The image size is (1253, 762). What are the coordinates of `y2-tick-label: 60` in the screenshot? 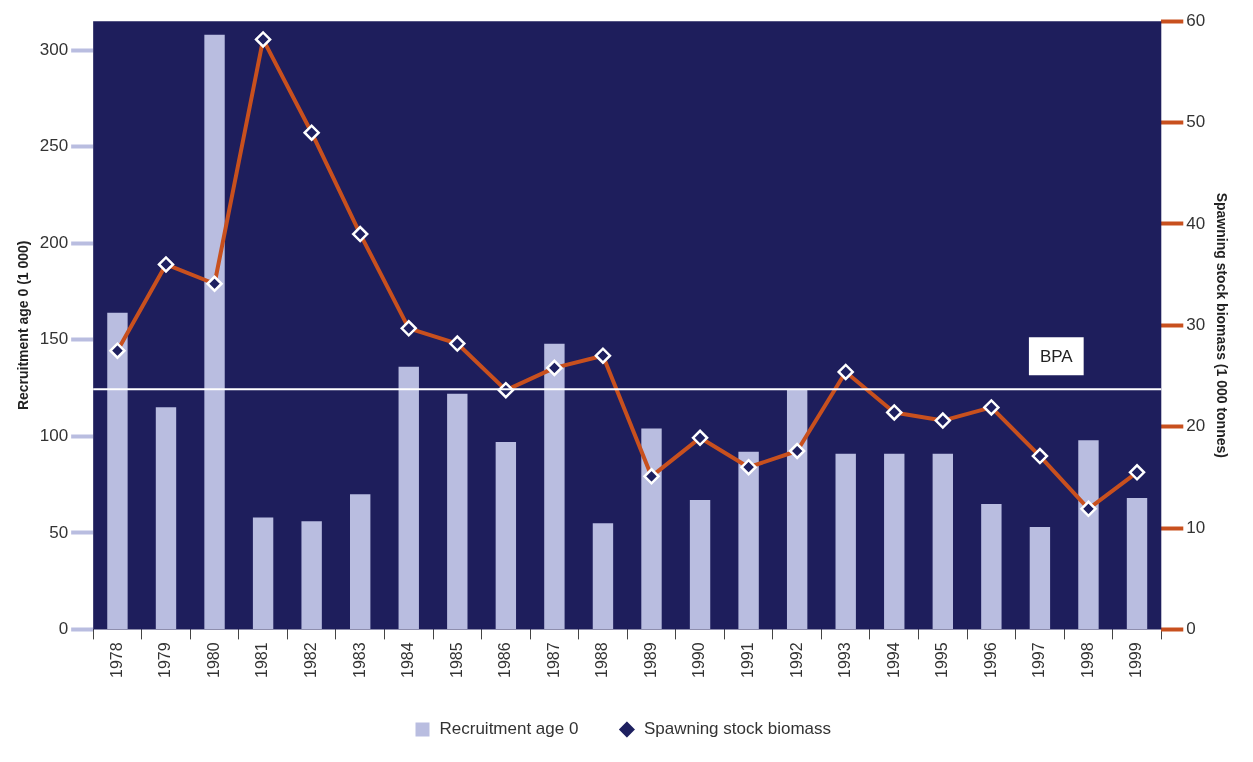 It's located at (1196, 20).